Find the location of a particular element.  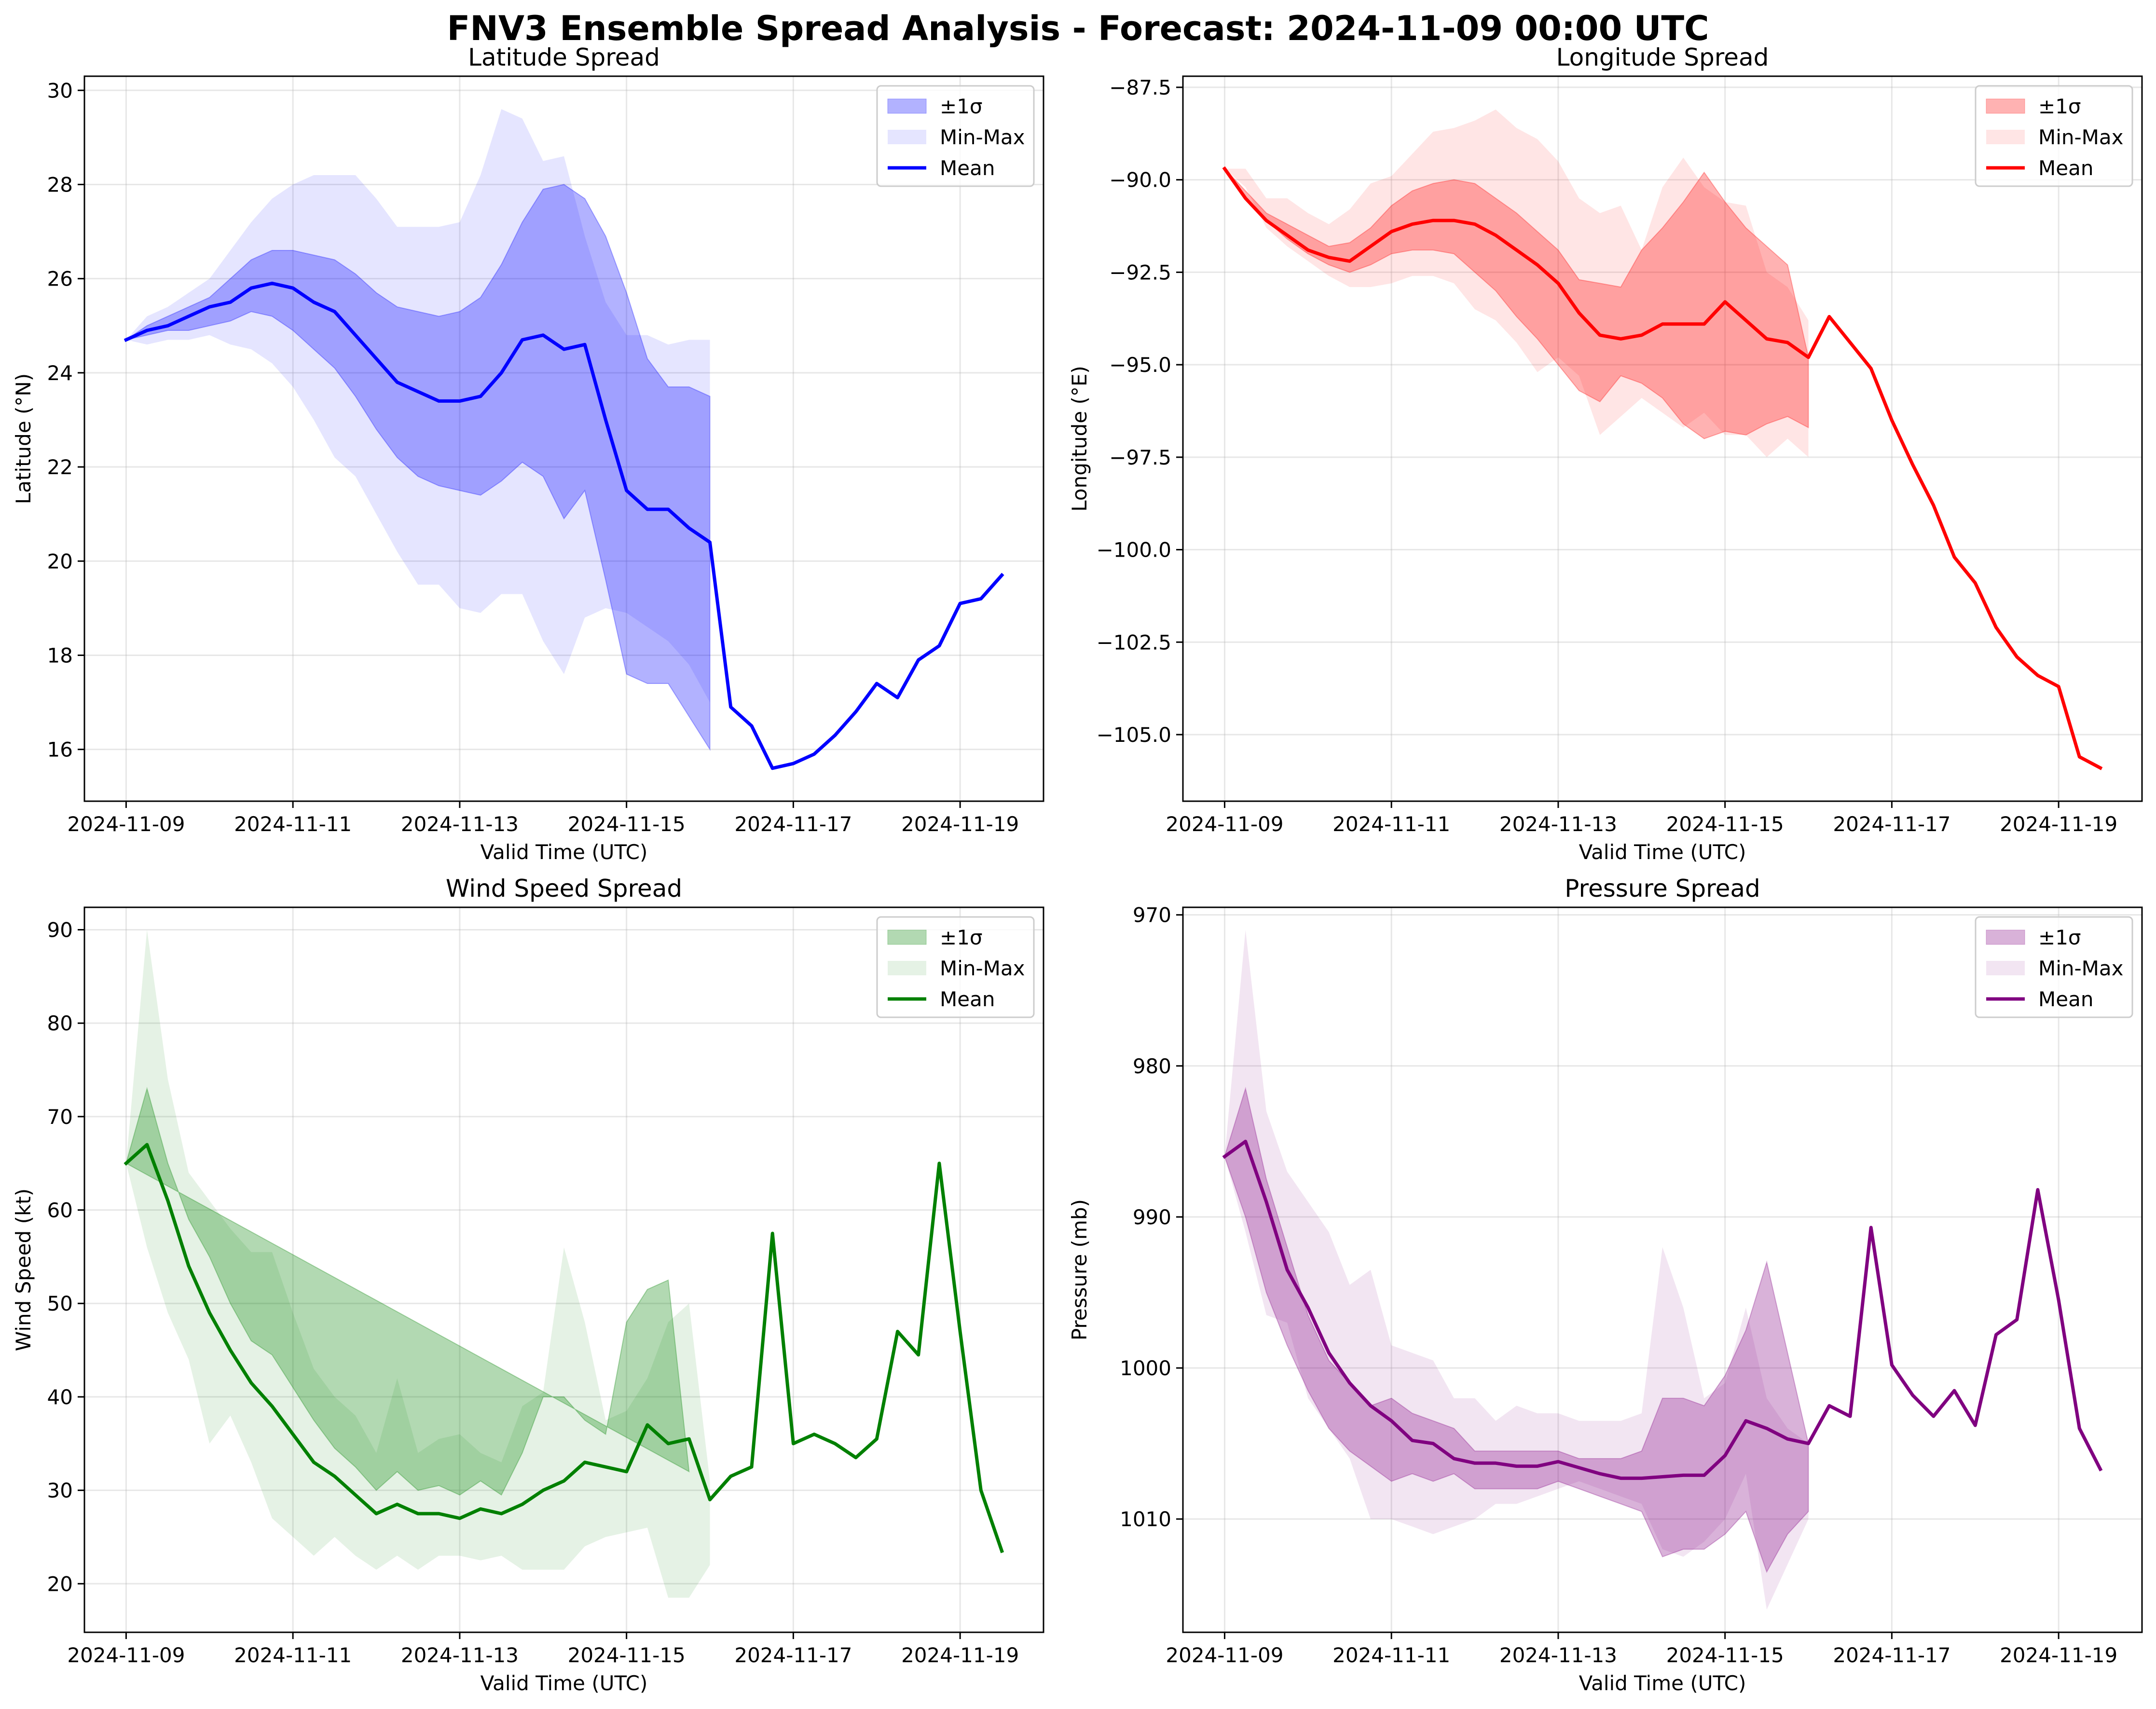

y-tick-label: −102.5 is located at coordinates (1134, 642).